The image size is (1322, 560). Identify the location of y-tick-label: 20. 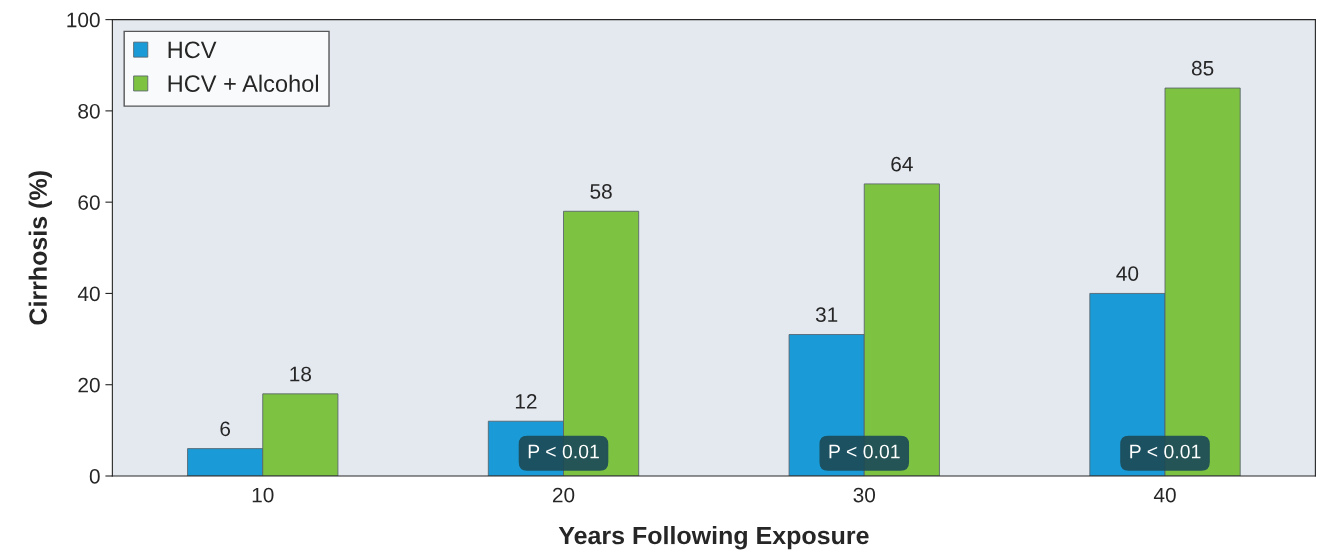
(89, 385).